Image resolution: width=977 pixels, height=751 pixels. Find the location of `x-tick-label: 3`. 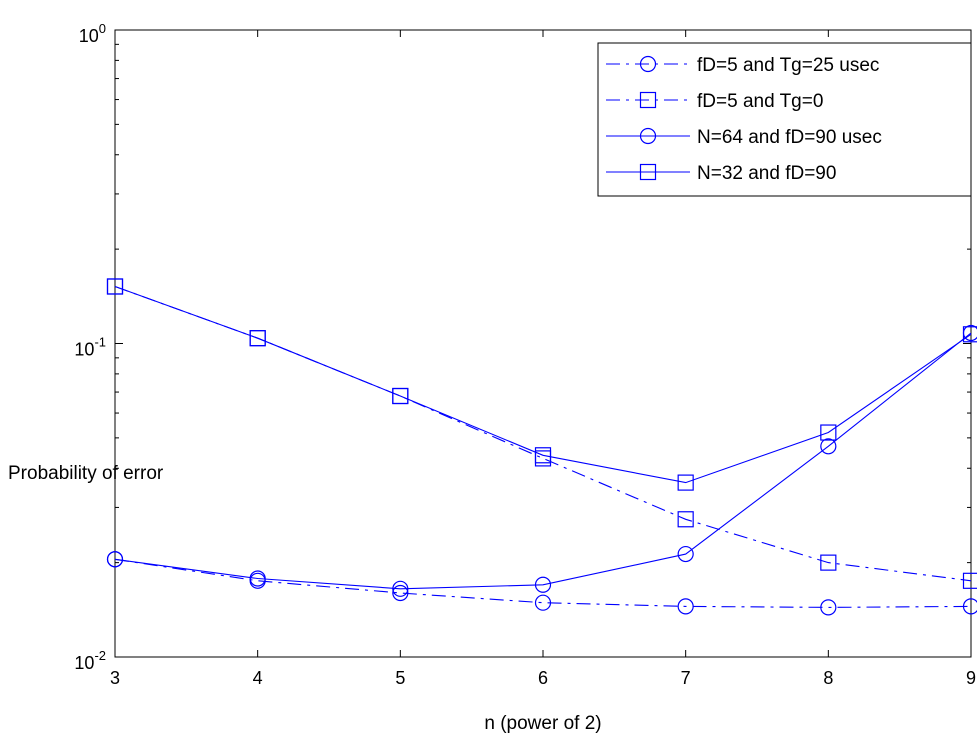

x-tick-label: 3 is located at coordinates (115, 678).